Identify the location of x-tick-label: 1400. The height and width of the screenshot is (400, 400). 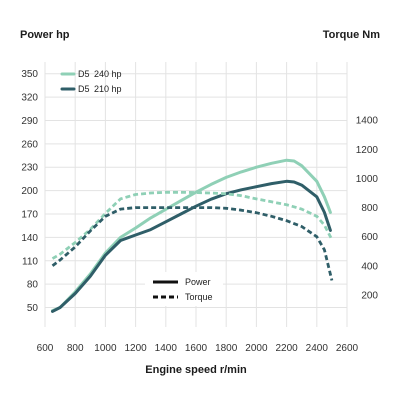
(166, 348).